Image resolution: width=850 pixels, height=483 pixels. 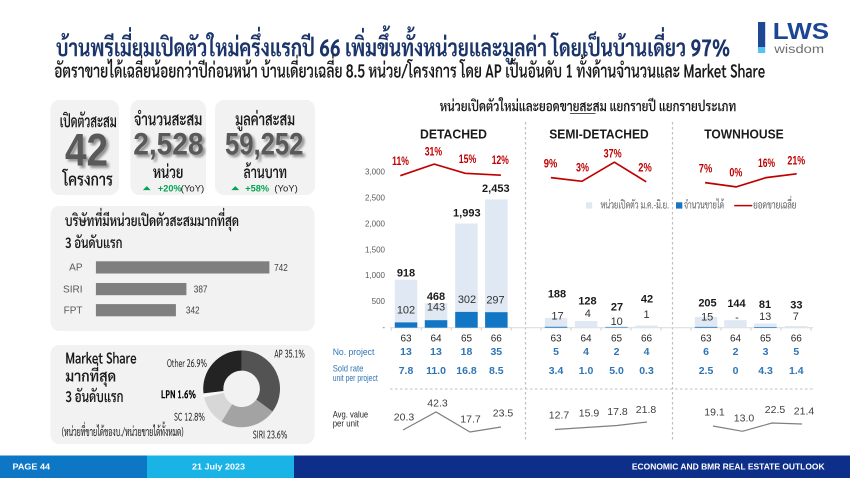 What do you see at coordinates (467, 300) in the screenshot?
I see `svg-text: 302` at bounding box center [467, 300].